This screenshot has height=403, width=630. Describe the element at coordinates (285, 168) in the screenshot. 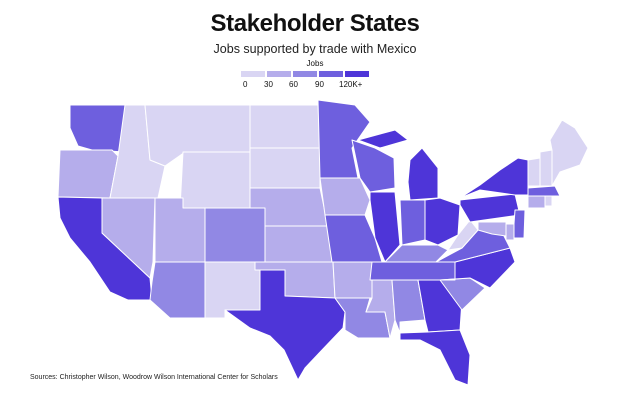

I see `state-SD` at that location.